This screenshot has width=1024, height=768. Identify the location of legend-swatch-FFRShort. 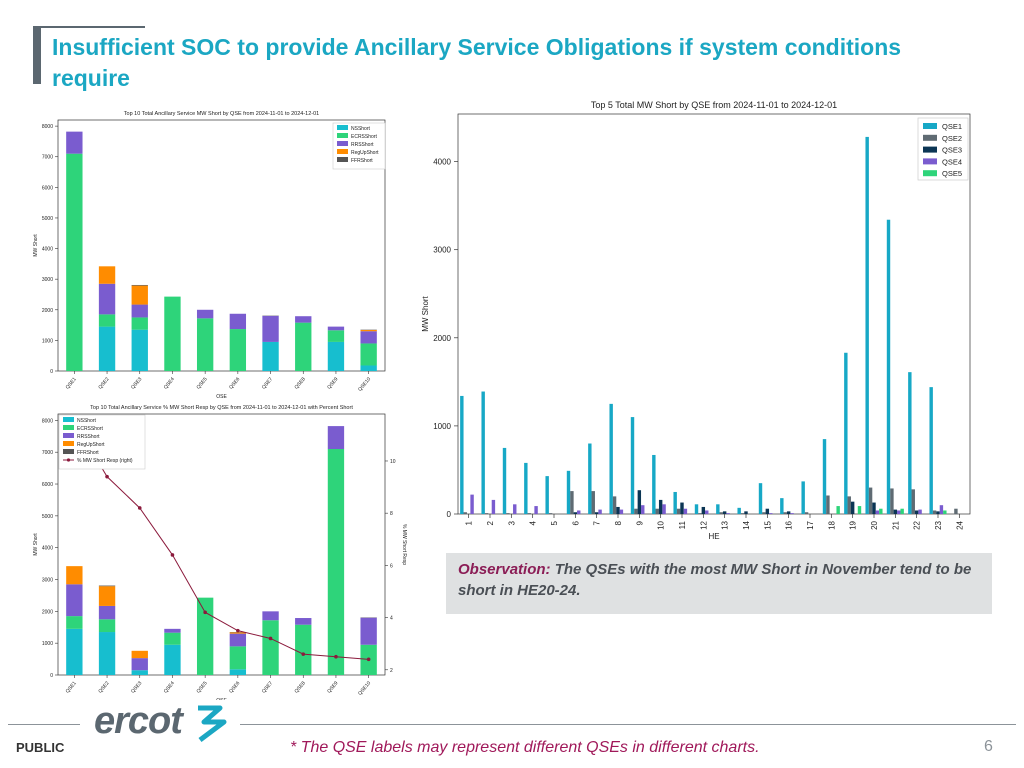
(68, 451).